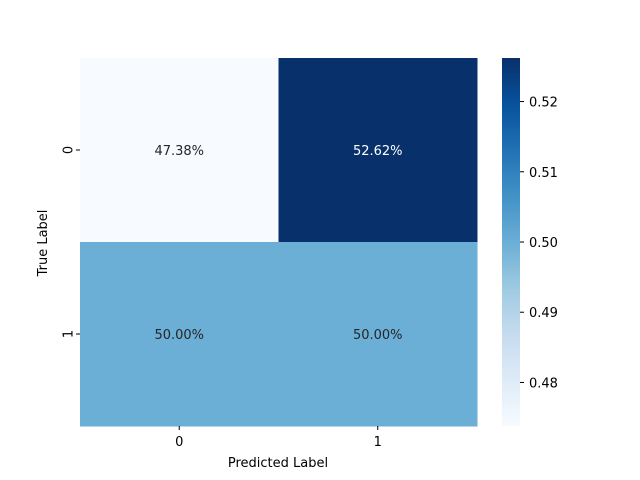 The width and height of the screenshot is (640, 480). I want to click on colorbar-tick-label-2: 0.50, so click(543, 243).